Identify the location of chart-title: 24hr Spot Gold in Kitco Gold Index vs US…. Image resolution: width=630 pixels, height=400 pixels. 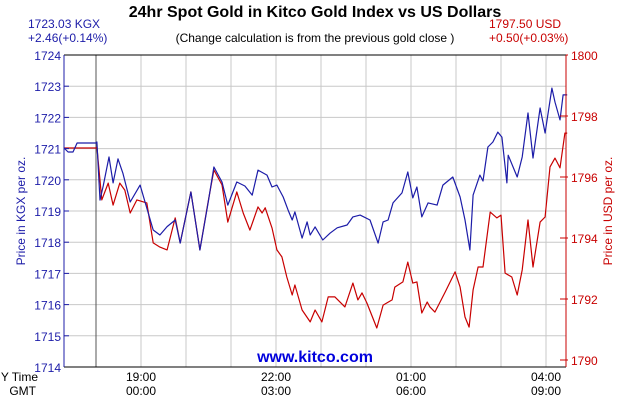
(315, 12).